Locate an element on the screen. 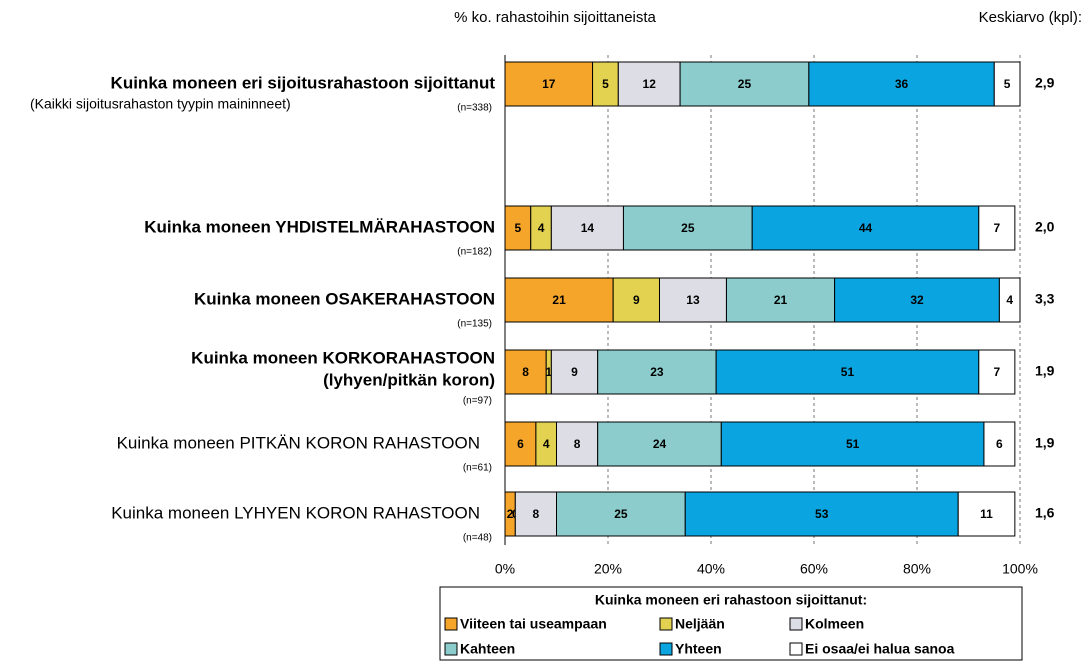 The height and width of the screenshot is (661, 1089). n-label: (n=182) is located at coordinates (474, 252).